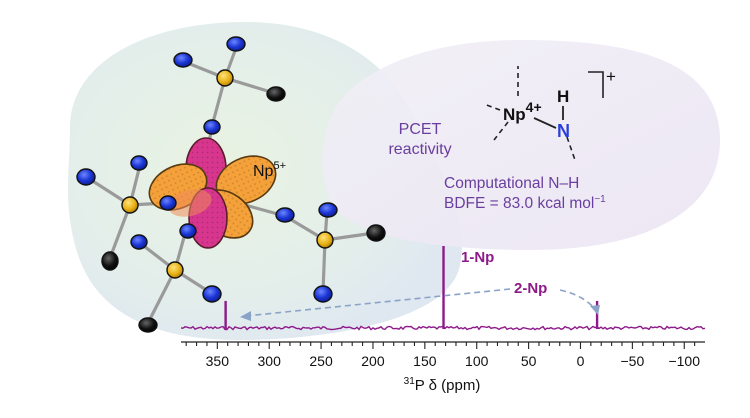 This screenshot has width=750, height=418. Describe the element at coordinates (477, 257) in the screenshot. I see `peak-label-1np: 1-Np` at that location.